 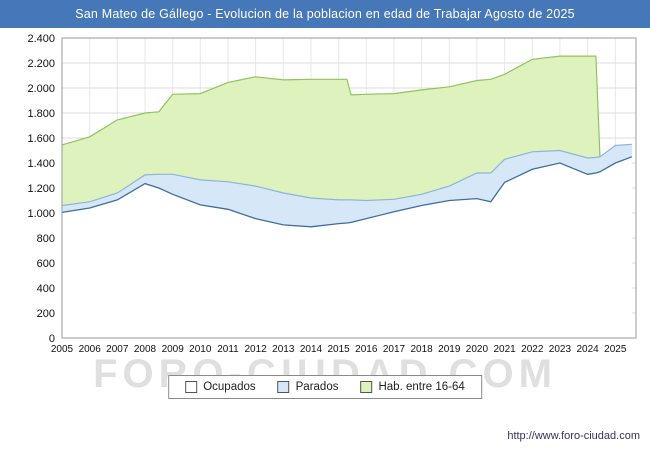 What do you see at coordinates (41, 114) in the screenshot?
I see `svg-text: 1.800` at bounding box center [41, 114].